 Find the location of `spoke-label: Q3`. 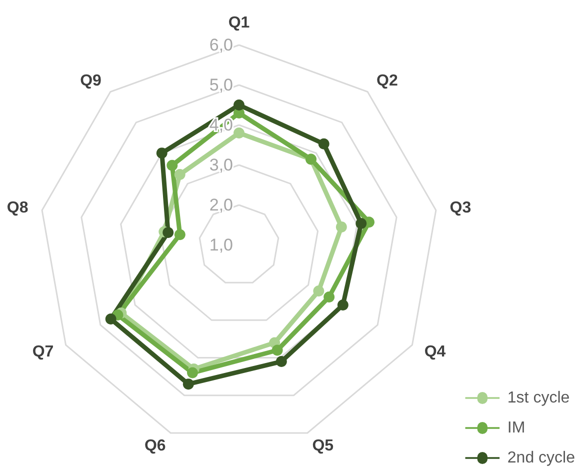

spoke-label: Q3 is located at coordinates (461, 207).